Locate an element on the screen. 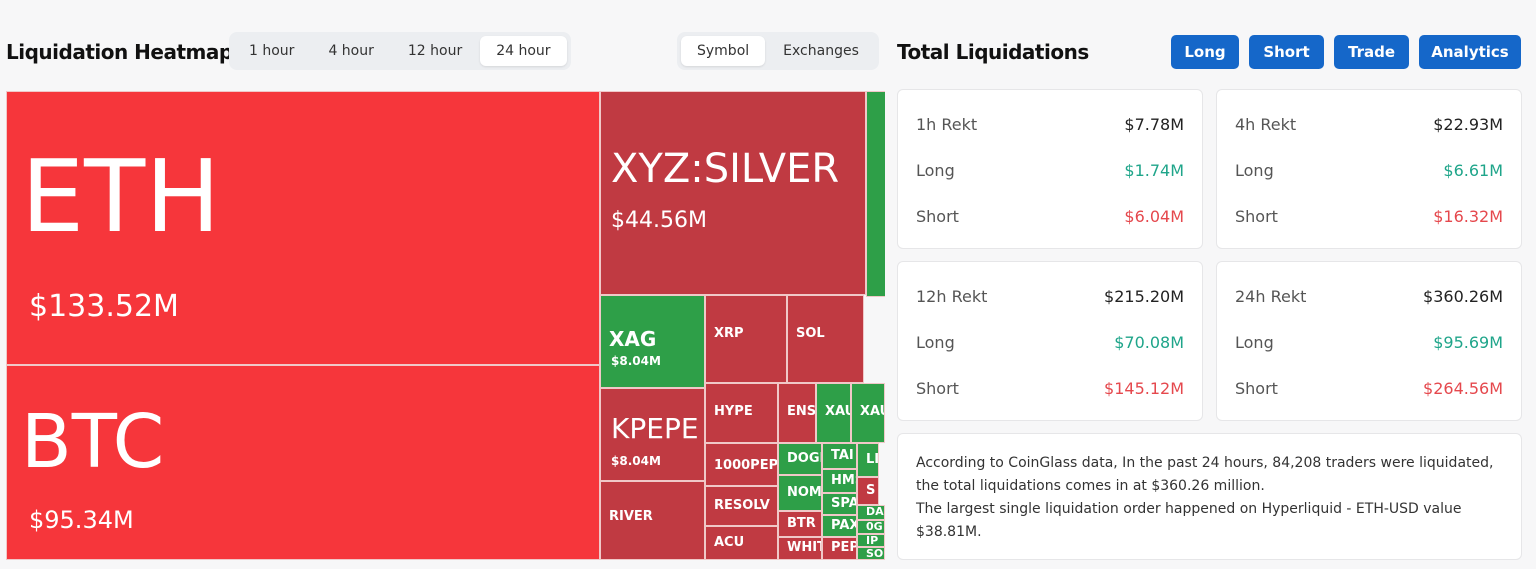 The height and width of the screenshot is (569, 1536). tile: 0G is located at coordinates (871, 527).